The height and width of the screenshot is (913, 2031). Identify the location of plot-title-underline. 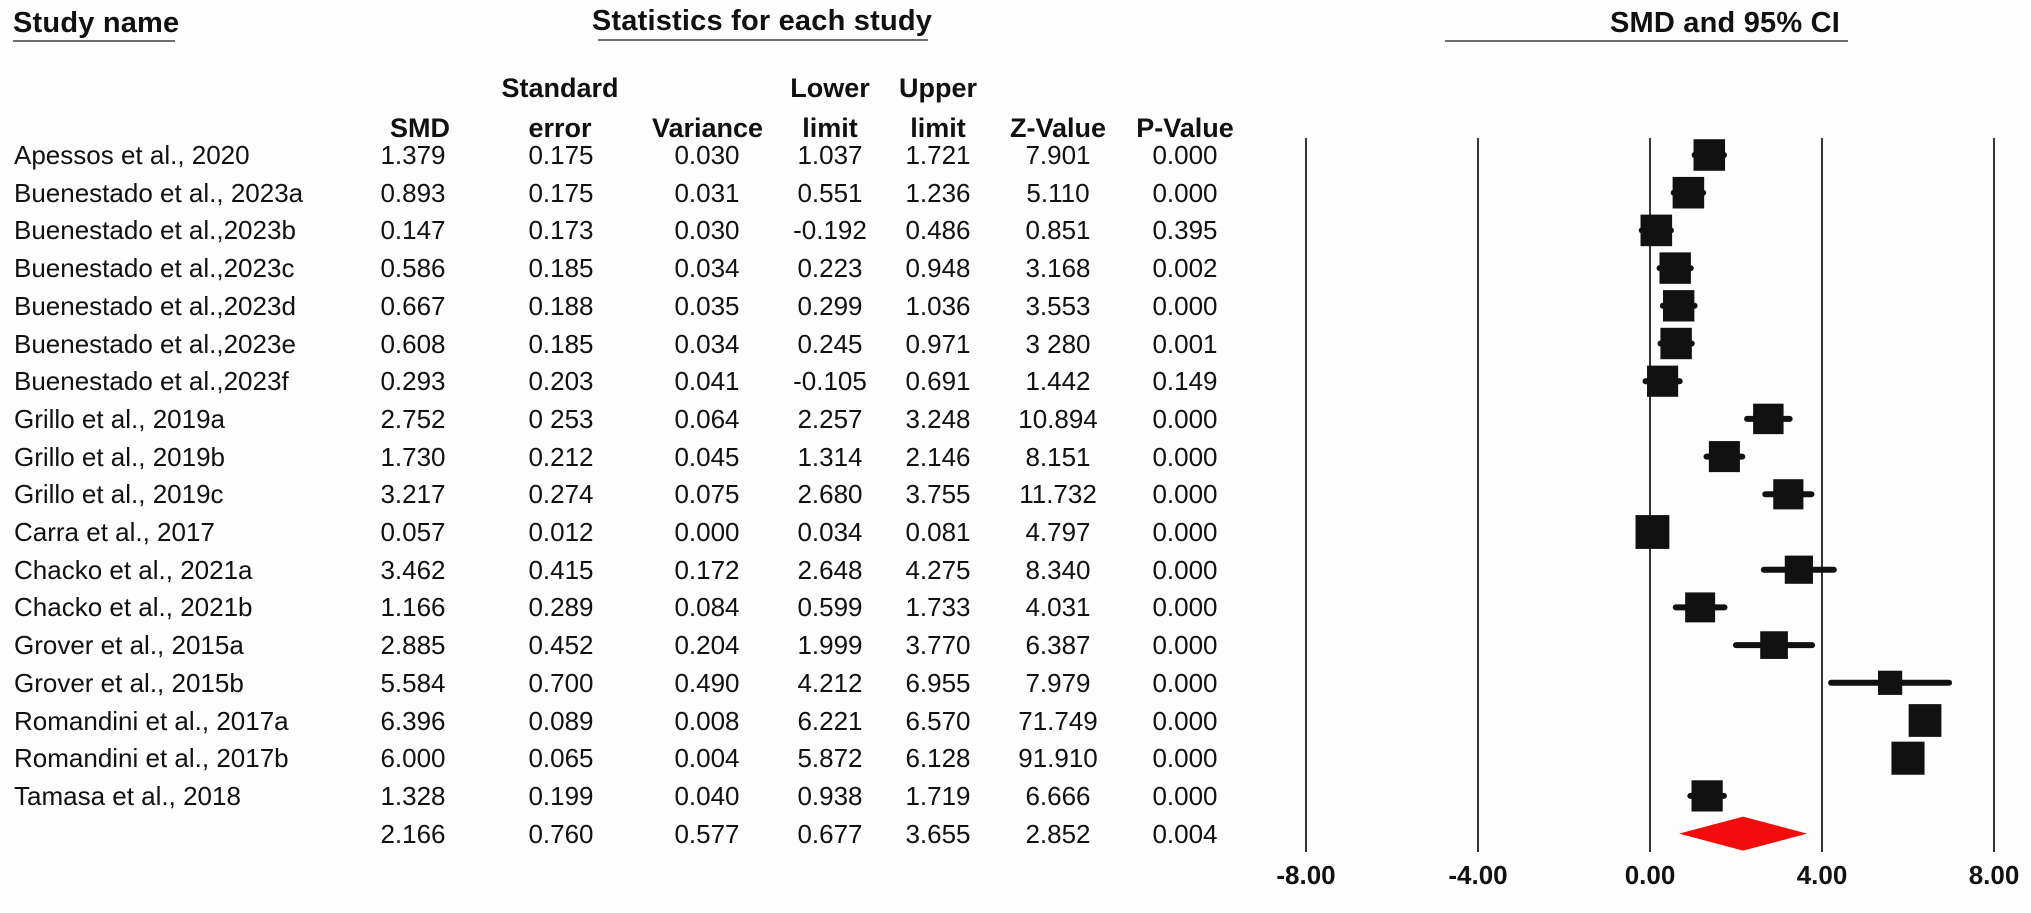
(1646, 41).